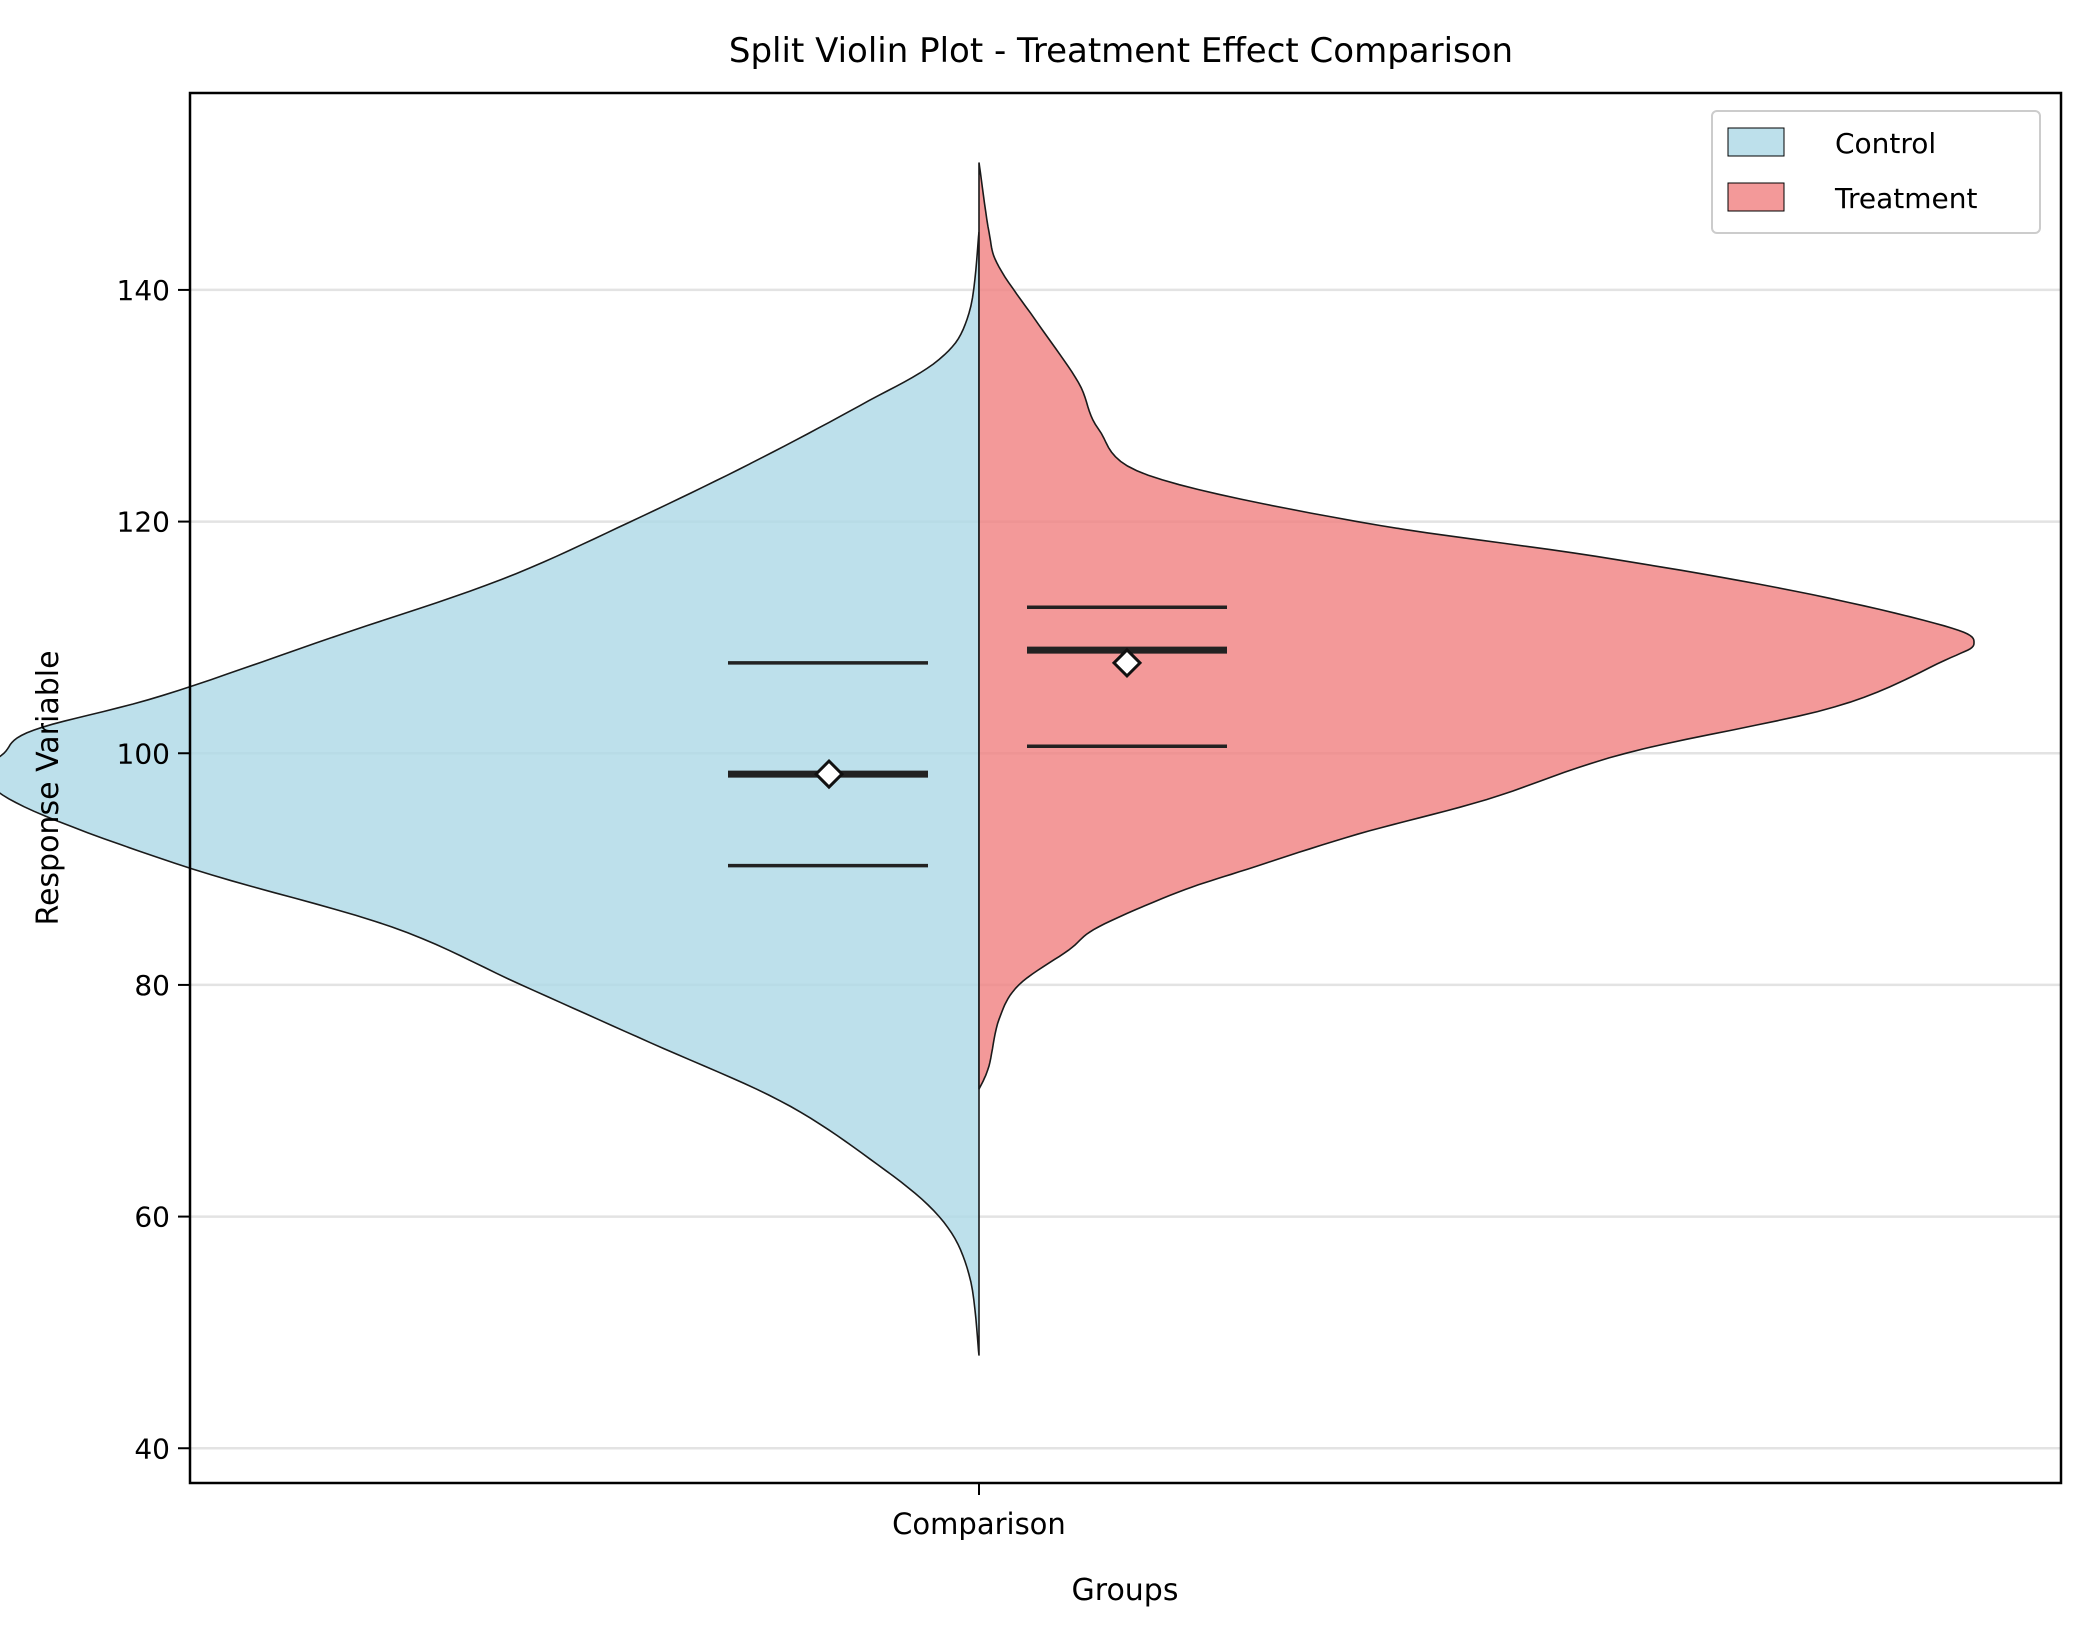 This screenshot has height=1632, width=2079. What do you see at coordinates (48, 787) in the screenshot?
I see `y-axis-label: Response Variable` at bounding box center [48, 787].